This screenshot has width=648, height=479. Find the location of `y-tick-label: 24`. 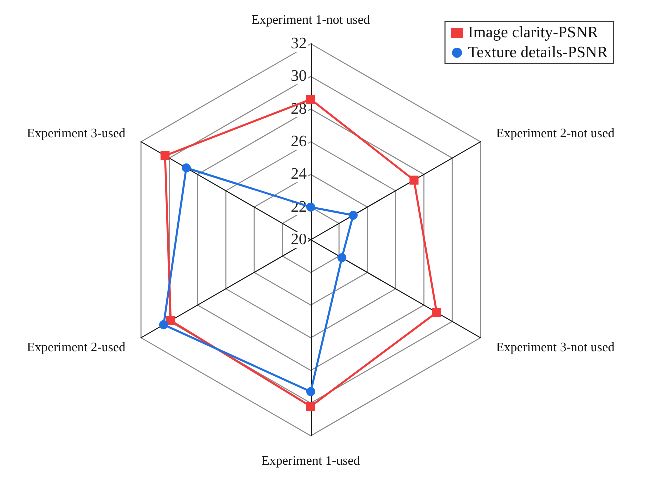

y-tick-label: 24 is located at coordinates (299, 175).